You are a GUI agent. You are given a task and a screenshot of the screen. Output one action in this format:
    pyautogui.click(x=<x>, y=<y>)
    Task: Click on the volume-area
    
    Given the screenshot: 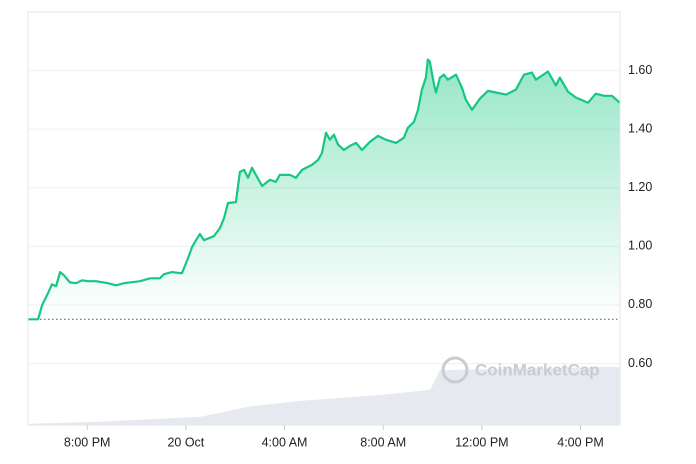 What is the action you would take?
    pyautogui.click(x=324, y=395)
    